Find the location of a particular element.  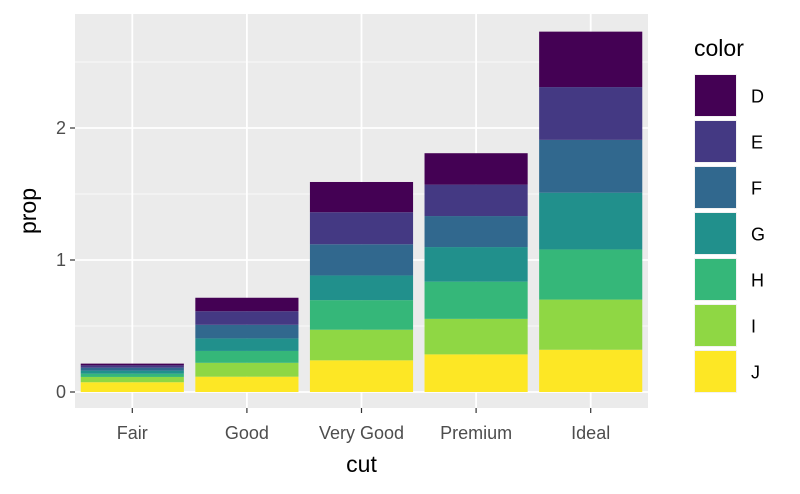

x-tick-label: Good is located at coordinates (247, 433).